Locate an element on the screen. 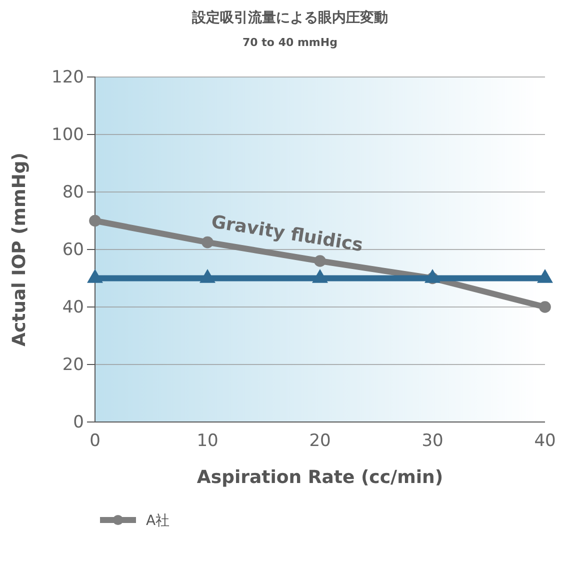 Image resolution: width=562 pixels, height=562 pixels. x-tick-label: 40 is located at coordinates (545, 441).